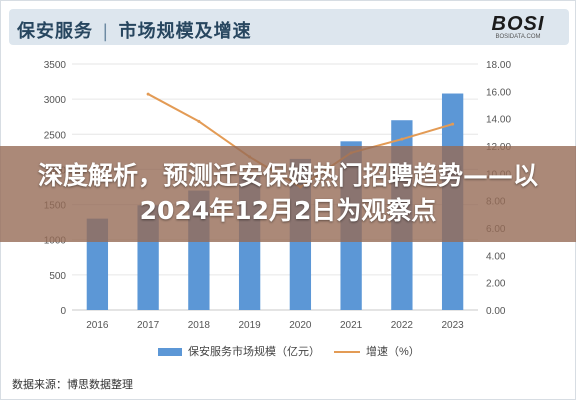 This screenshot has height=400, width=576. I want to click on legend-line-swatch, so click(347, 352).